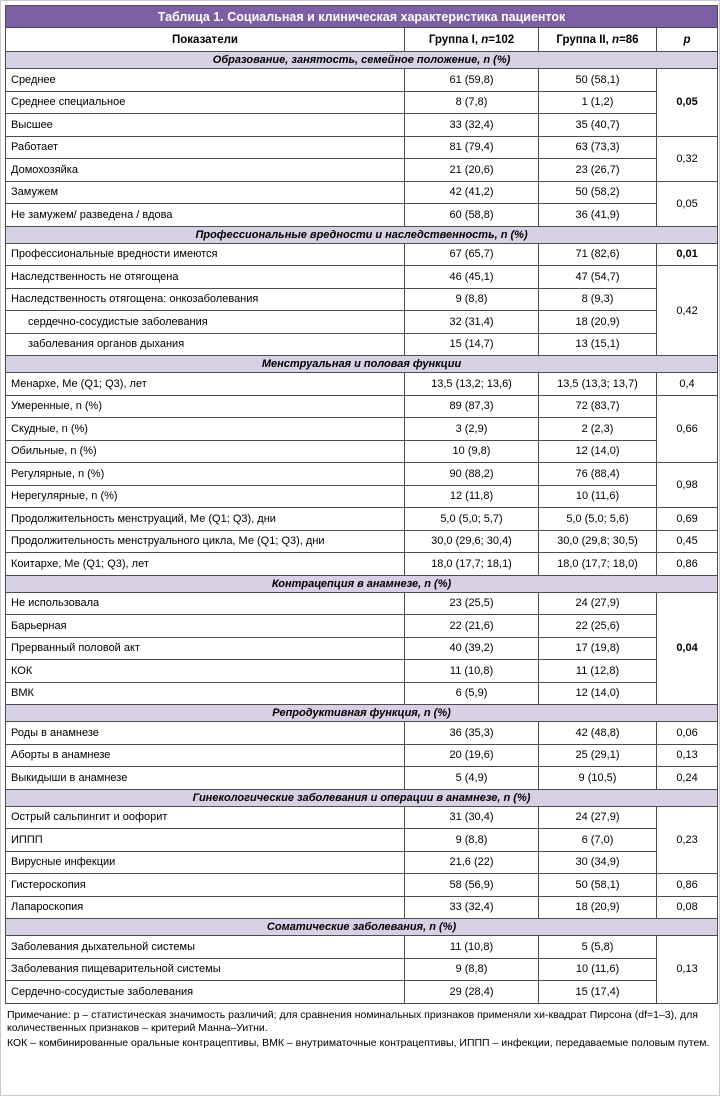  Describe the element at coordinates (687, 519) in the screenshot. I see `p-value: 0,69` at that location.